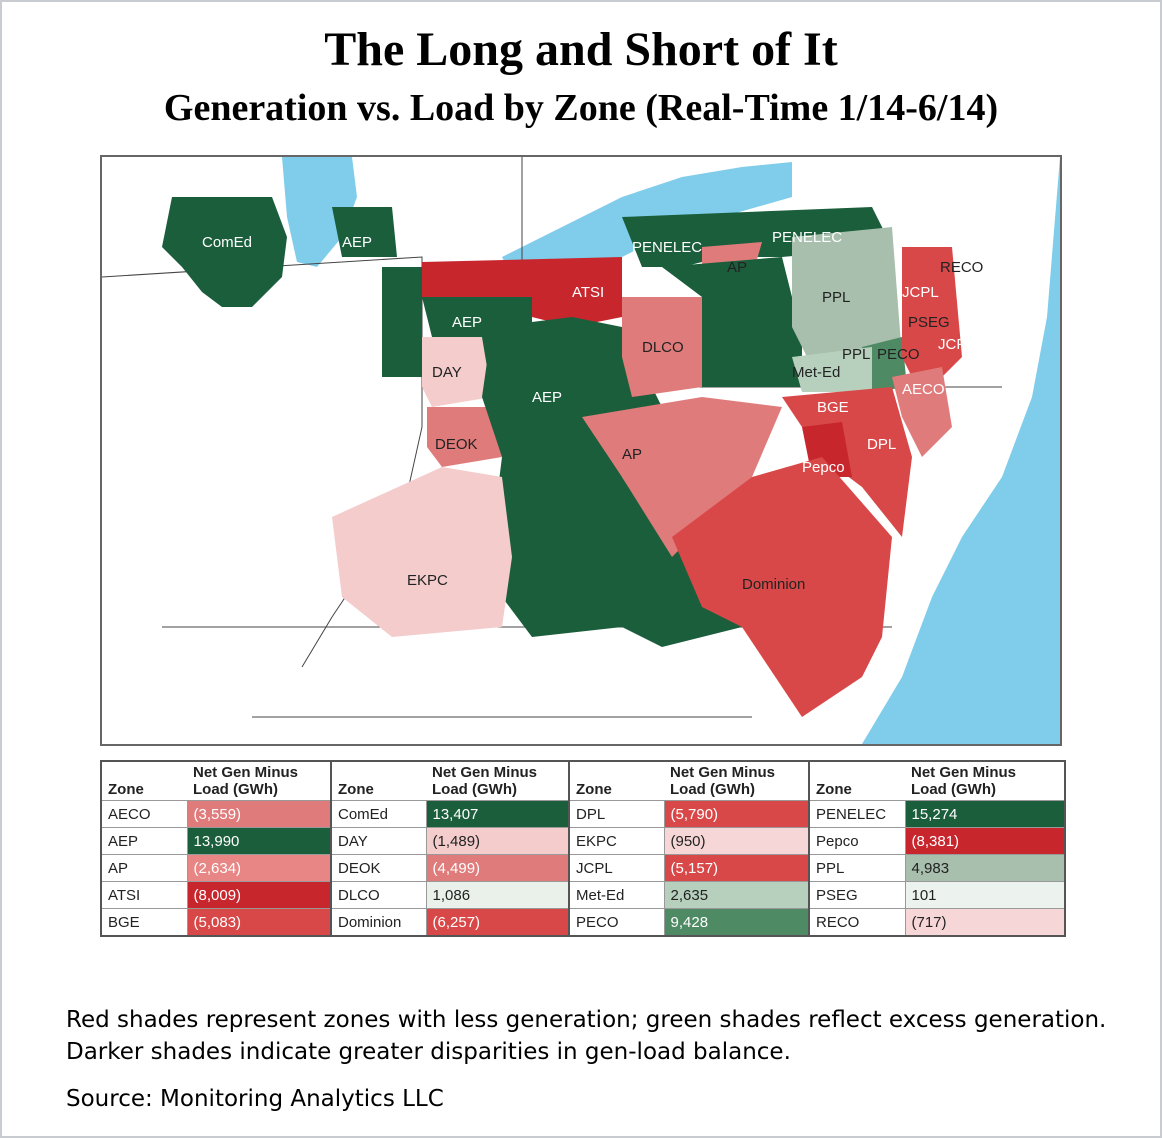 The image size is (1162, 1138). What do you see at coordinates (616, 781) in the screenshot?
I see `header-zone-3: Zone` at bounding box center [616, 781].